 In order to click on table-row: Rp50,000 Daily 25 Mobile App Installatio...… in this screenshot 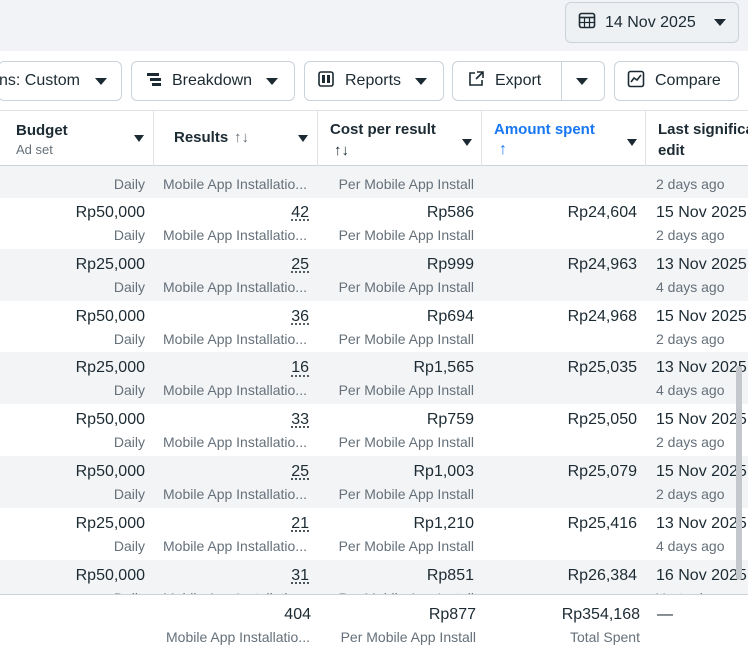, I will do `click(374, 482)`.